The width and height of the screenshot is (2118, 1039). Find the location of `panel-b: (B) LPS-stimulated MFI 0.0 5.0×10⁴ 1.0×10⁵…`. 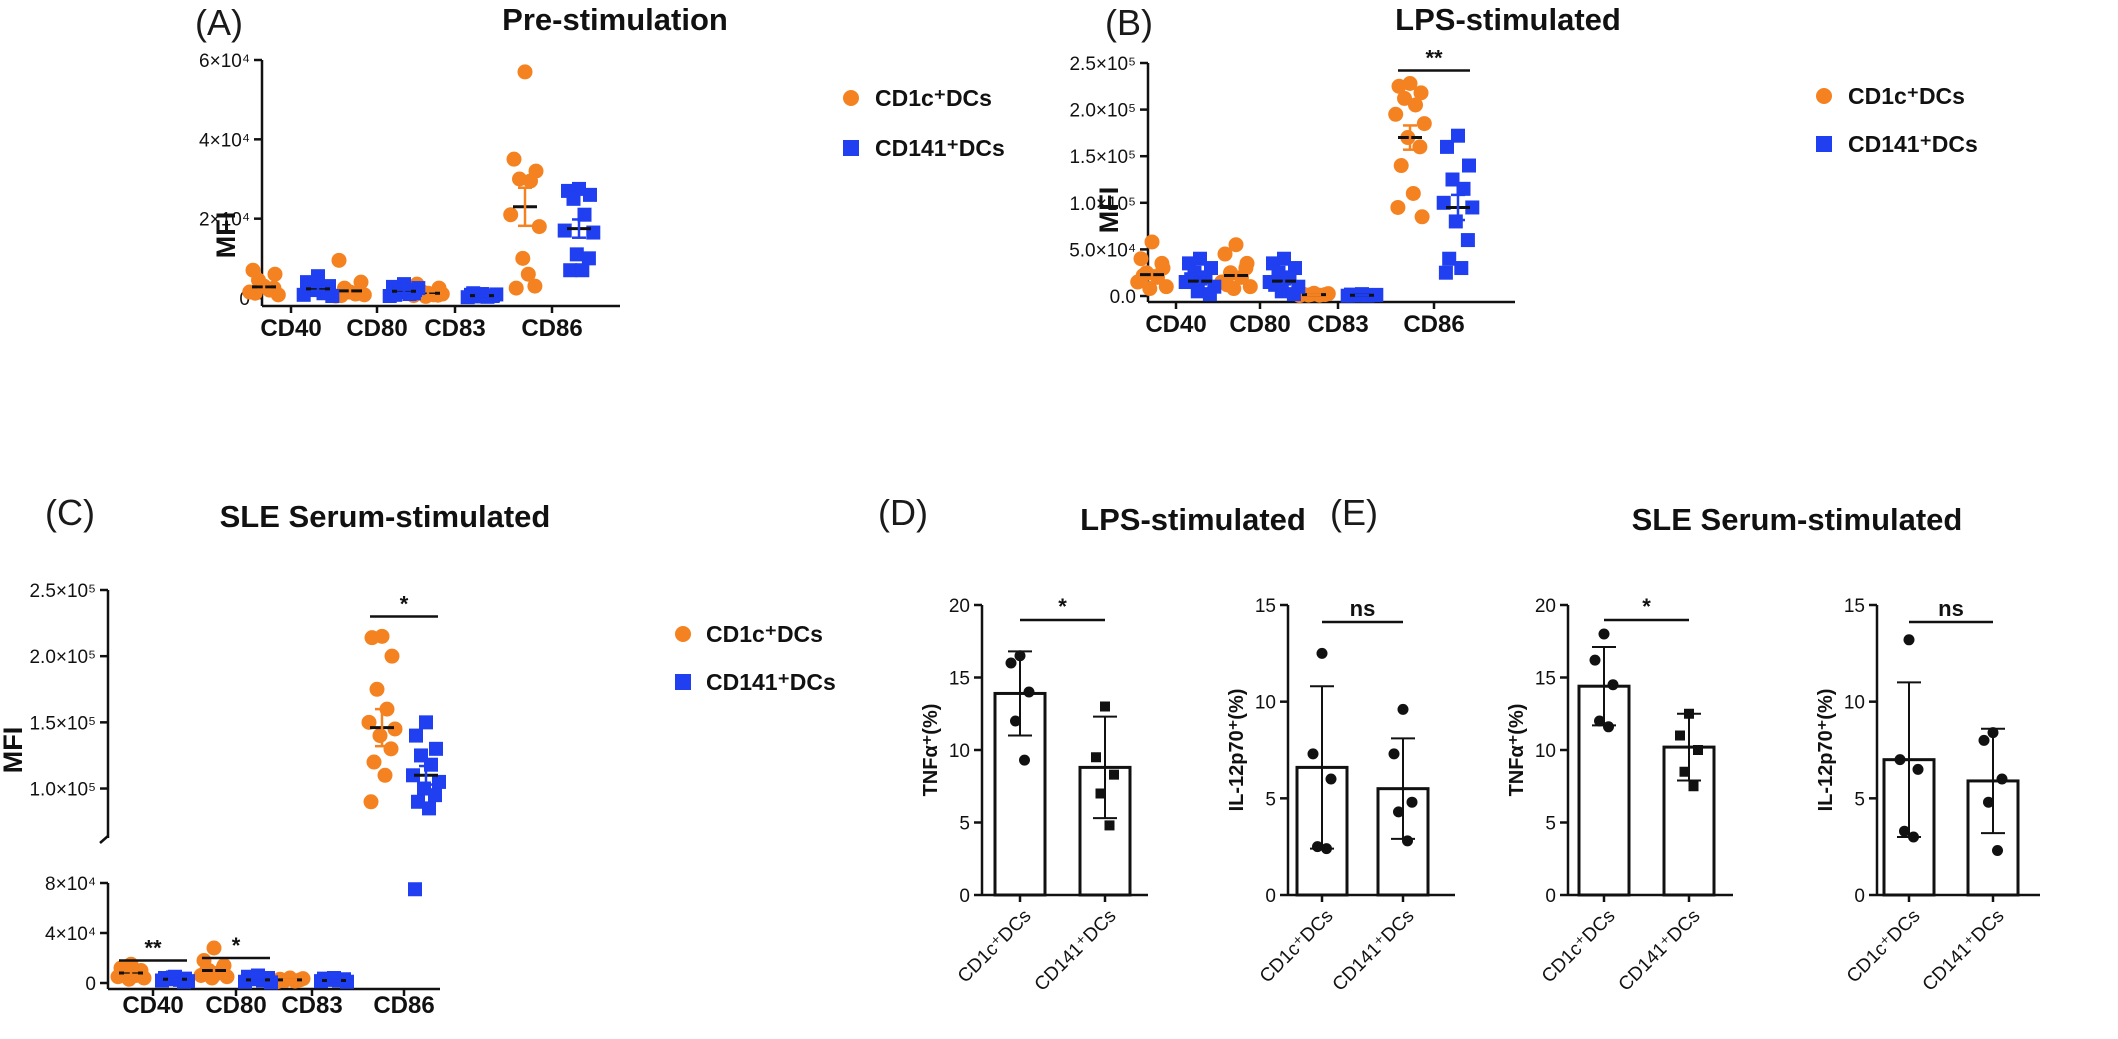

panel-b: (B) LPS-stimulated MFI 0.0 5.0×10⁴ 1.0×10⁵… is located at coordinates (1523, 170).